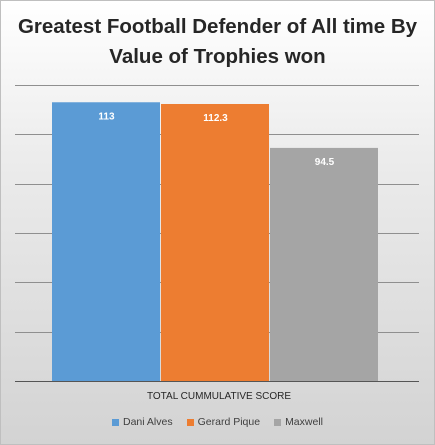  I want to click on legend-item: Gerard Pique, so click(223, 422).